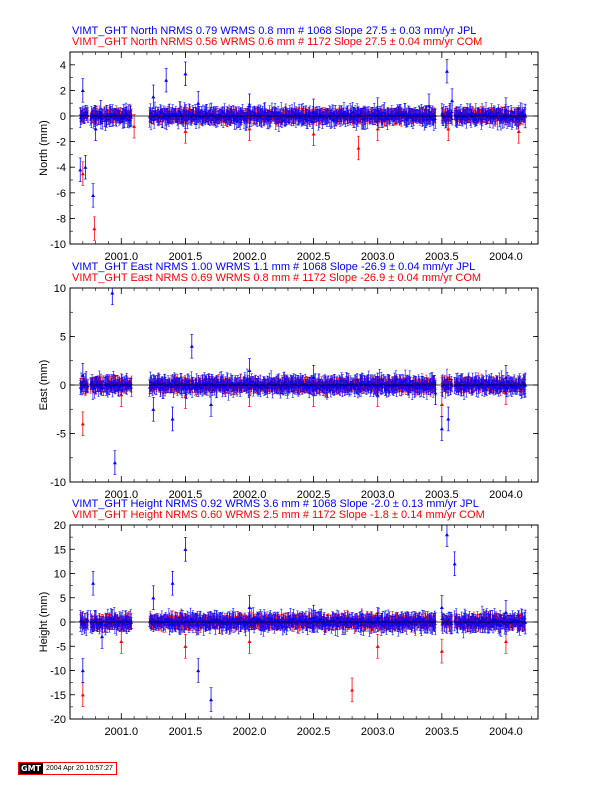  Describe the element at coordinates (63, 66) in the screenshot. I see `y-tick-label: 4` at that location.